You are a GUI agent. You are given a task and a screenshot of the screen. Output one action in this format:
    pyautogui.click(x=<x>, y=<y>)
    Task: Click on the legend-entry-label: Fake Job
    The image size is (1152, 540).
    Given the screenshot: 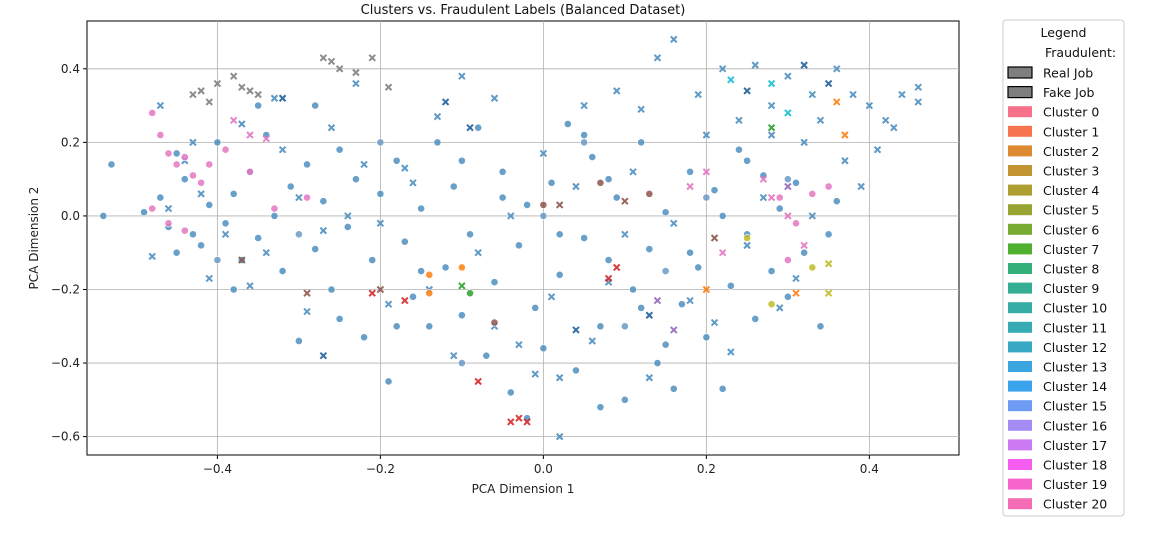 What is the action you would take?
    pyautogui.click(x=1068, y=92)
    